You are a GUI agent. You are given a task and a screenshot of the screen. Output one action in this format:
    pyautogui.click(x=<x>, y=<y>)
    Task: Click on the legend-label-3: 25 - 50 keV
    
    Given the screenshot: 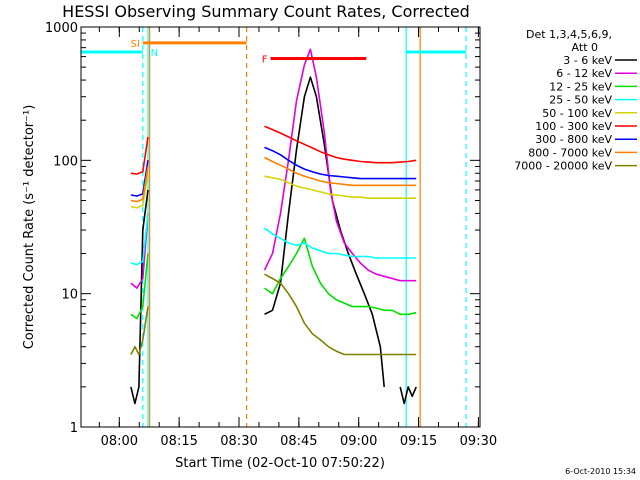 What is the action you would take?
    pyautogui.click(x=580, y=100)
    